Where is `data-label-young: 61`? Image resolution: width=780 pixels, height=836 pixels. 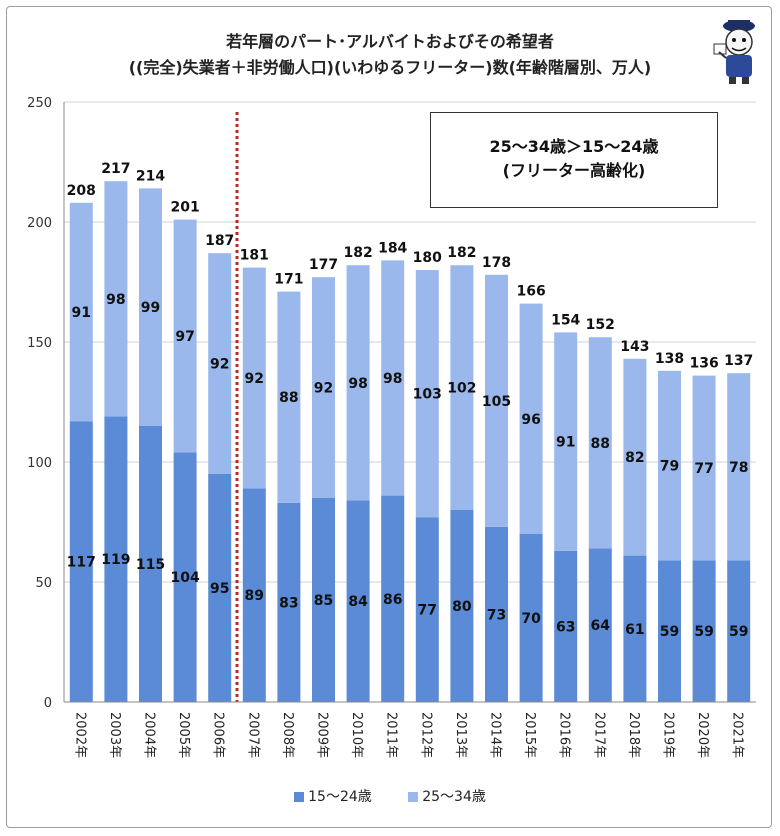
data-label-young: 61 is located at coordinates (634, 630).